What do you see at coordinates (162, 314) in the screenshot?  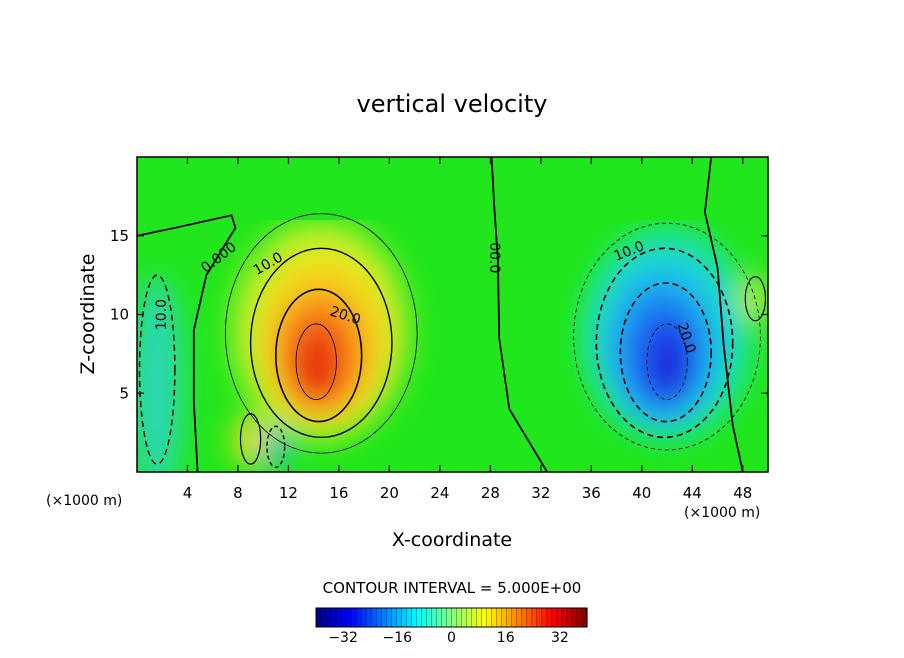 I see `contour-label: 10.0` at bounding box center [162, 314].